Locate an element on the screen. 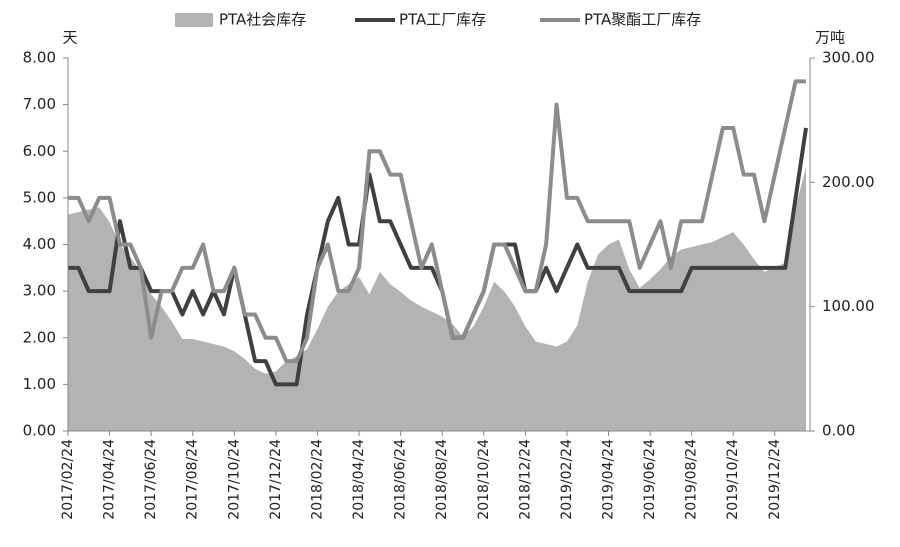  x-tick-label: 2019/08/24 is located at coordinates (692, 479).